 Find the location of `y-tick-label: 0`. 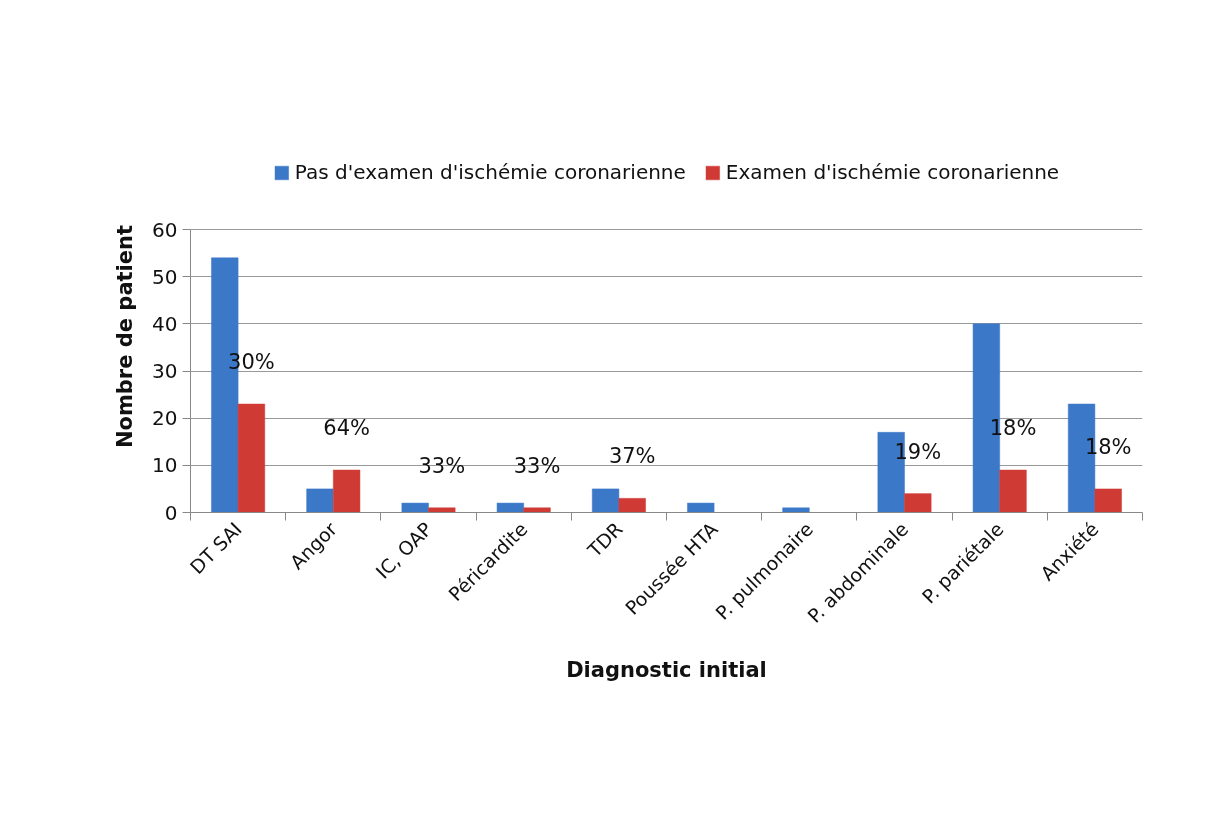

y-tick-label: 0 is located at coordinates (171, 512).